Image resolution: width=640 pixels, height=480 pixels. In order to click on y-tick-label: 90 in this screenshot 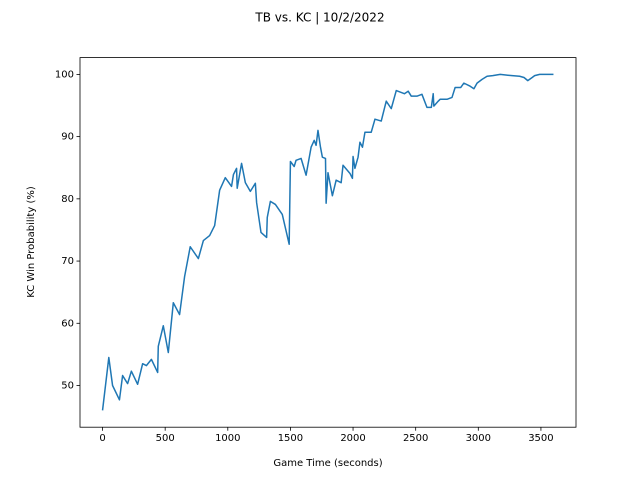, I will do `click(67, 137)`.